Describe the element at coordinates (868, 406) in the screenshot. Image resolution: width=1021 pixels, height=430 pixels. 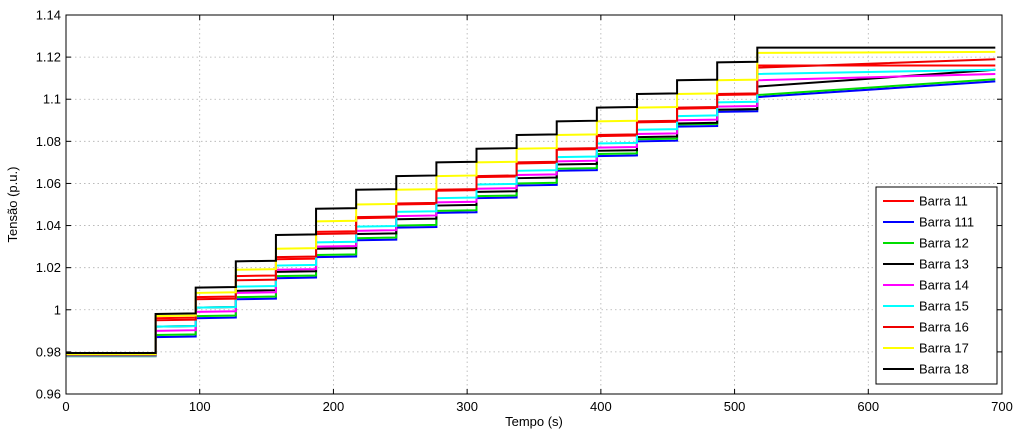
I see `x-tick-label: 600` at that location.